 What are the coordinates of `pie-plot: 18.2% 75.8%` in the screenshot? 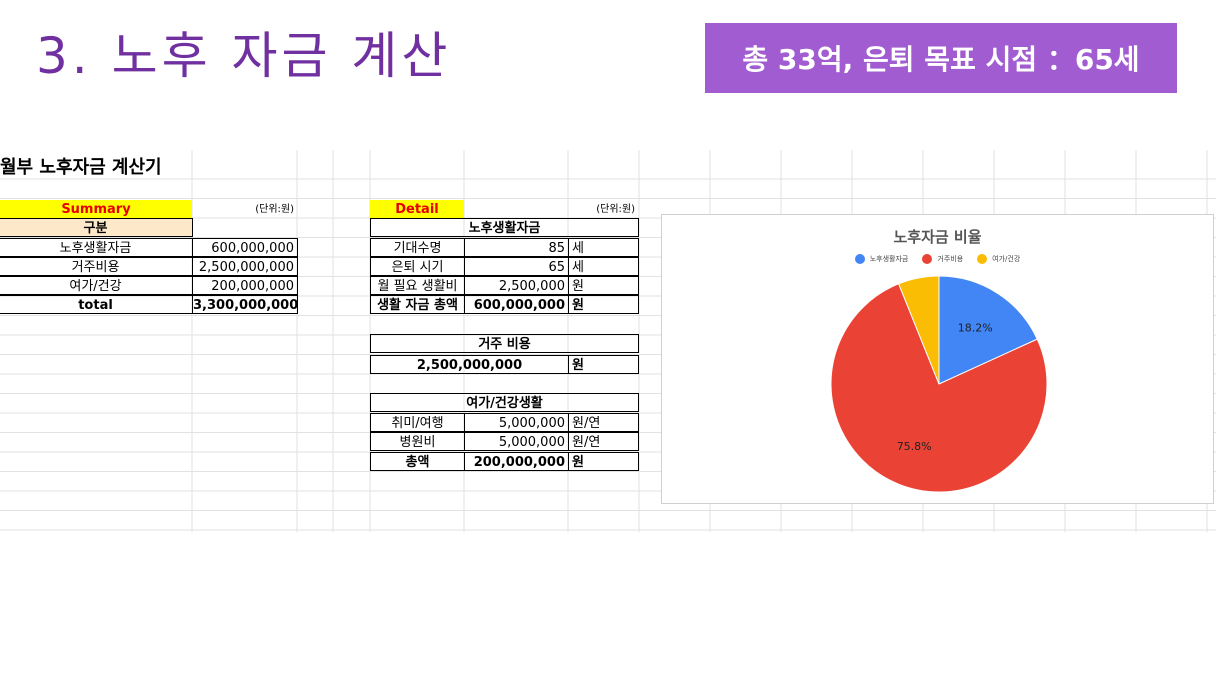 It's located at (939, 384).